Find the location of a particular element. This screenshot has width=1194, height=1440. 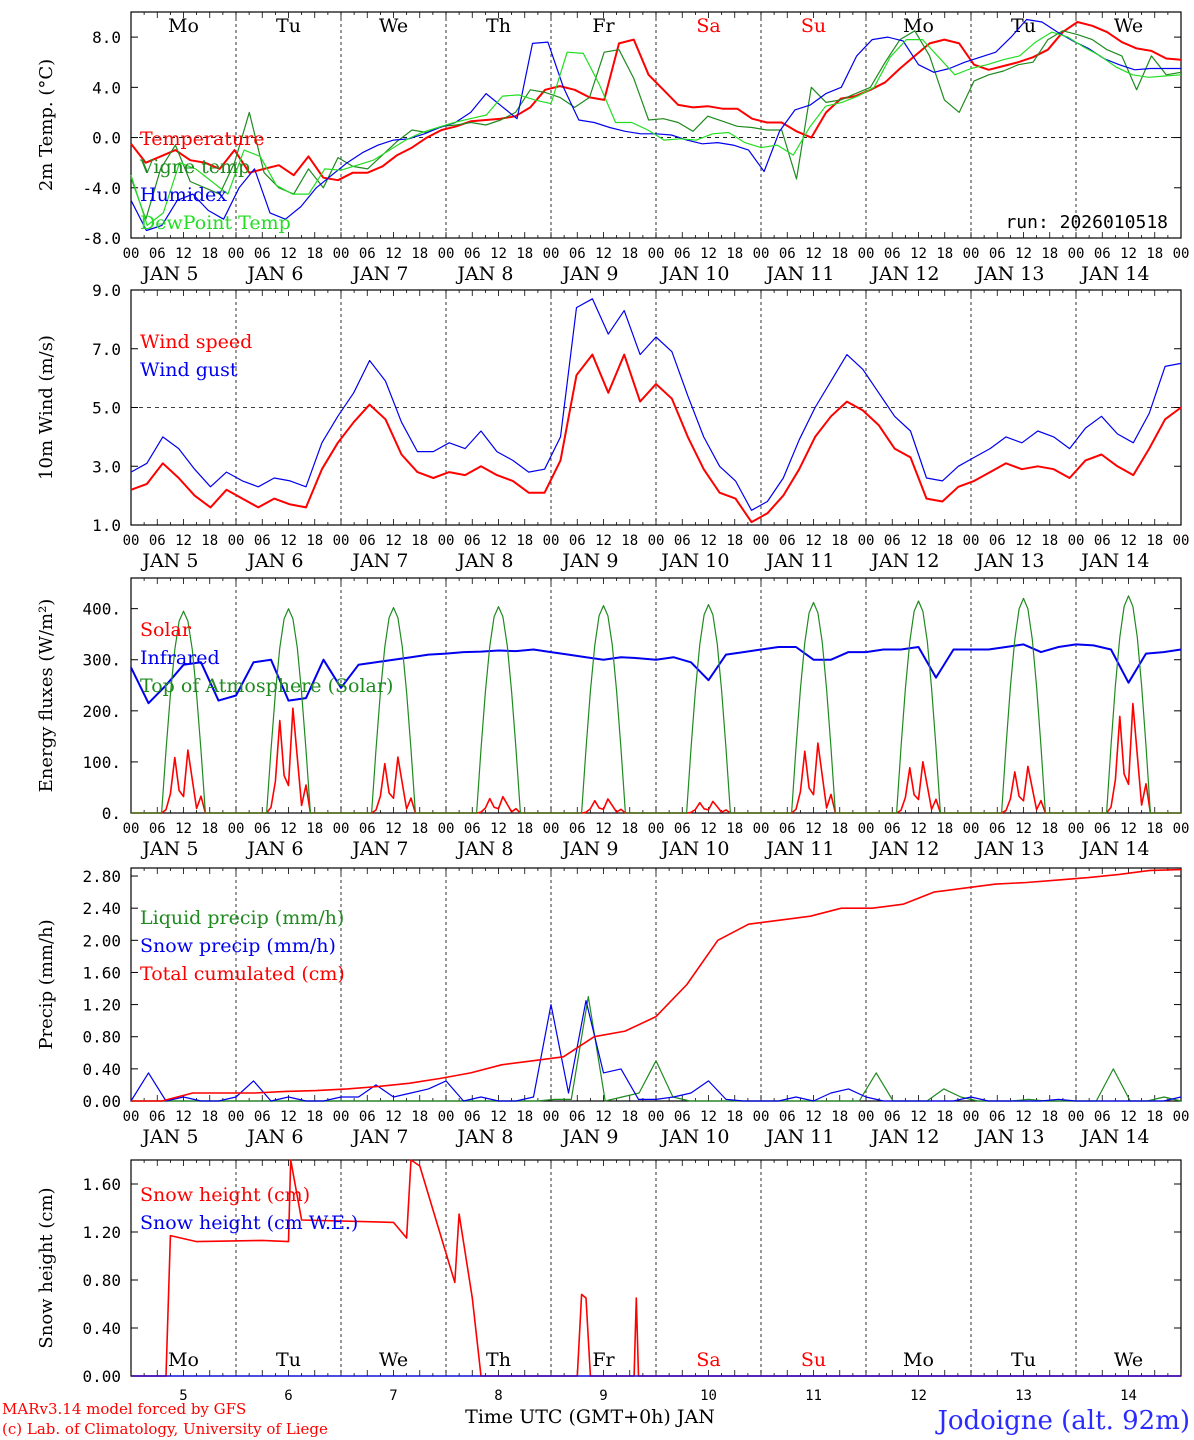

series-line-top-of-atmosphere-solar- is located at coordinates (656, 704).